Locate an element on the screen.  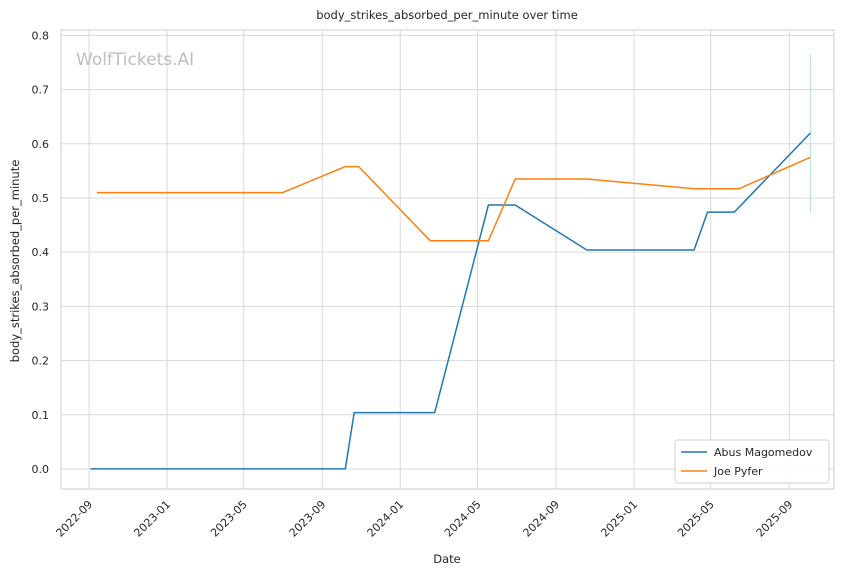
legend-box is located at coordinates (752, 461).